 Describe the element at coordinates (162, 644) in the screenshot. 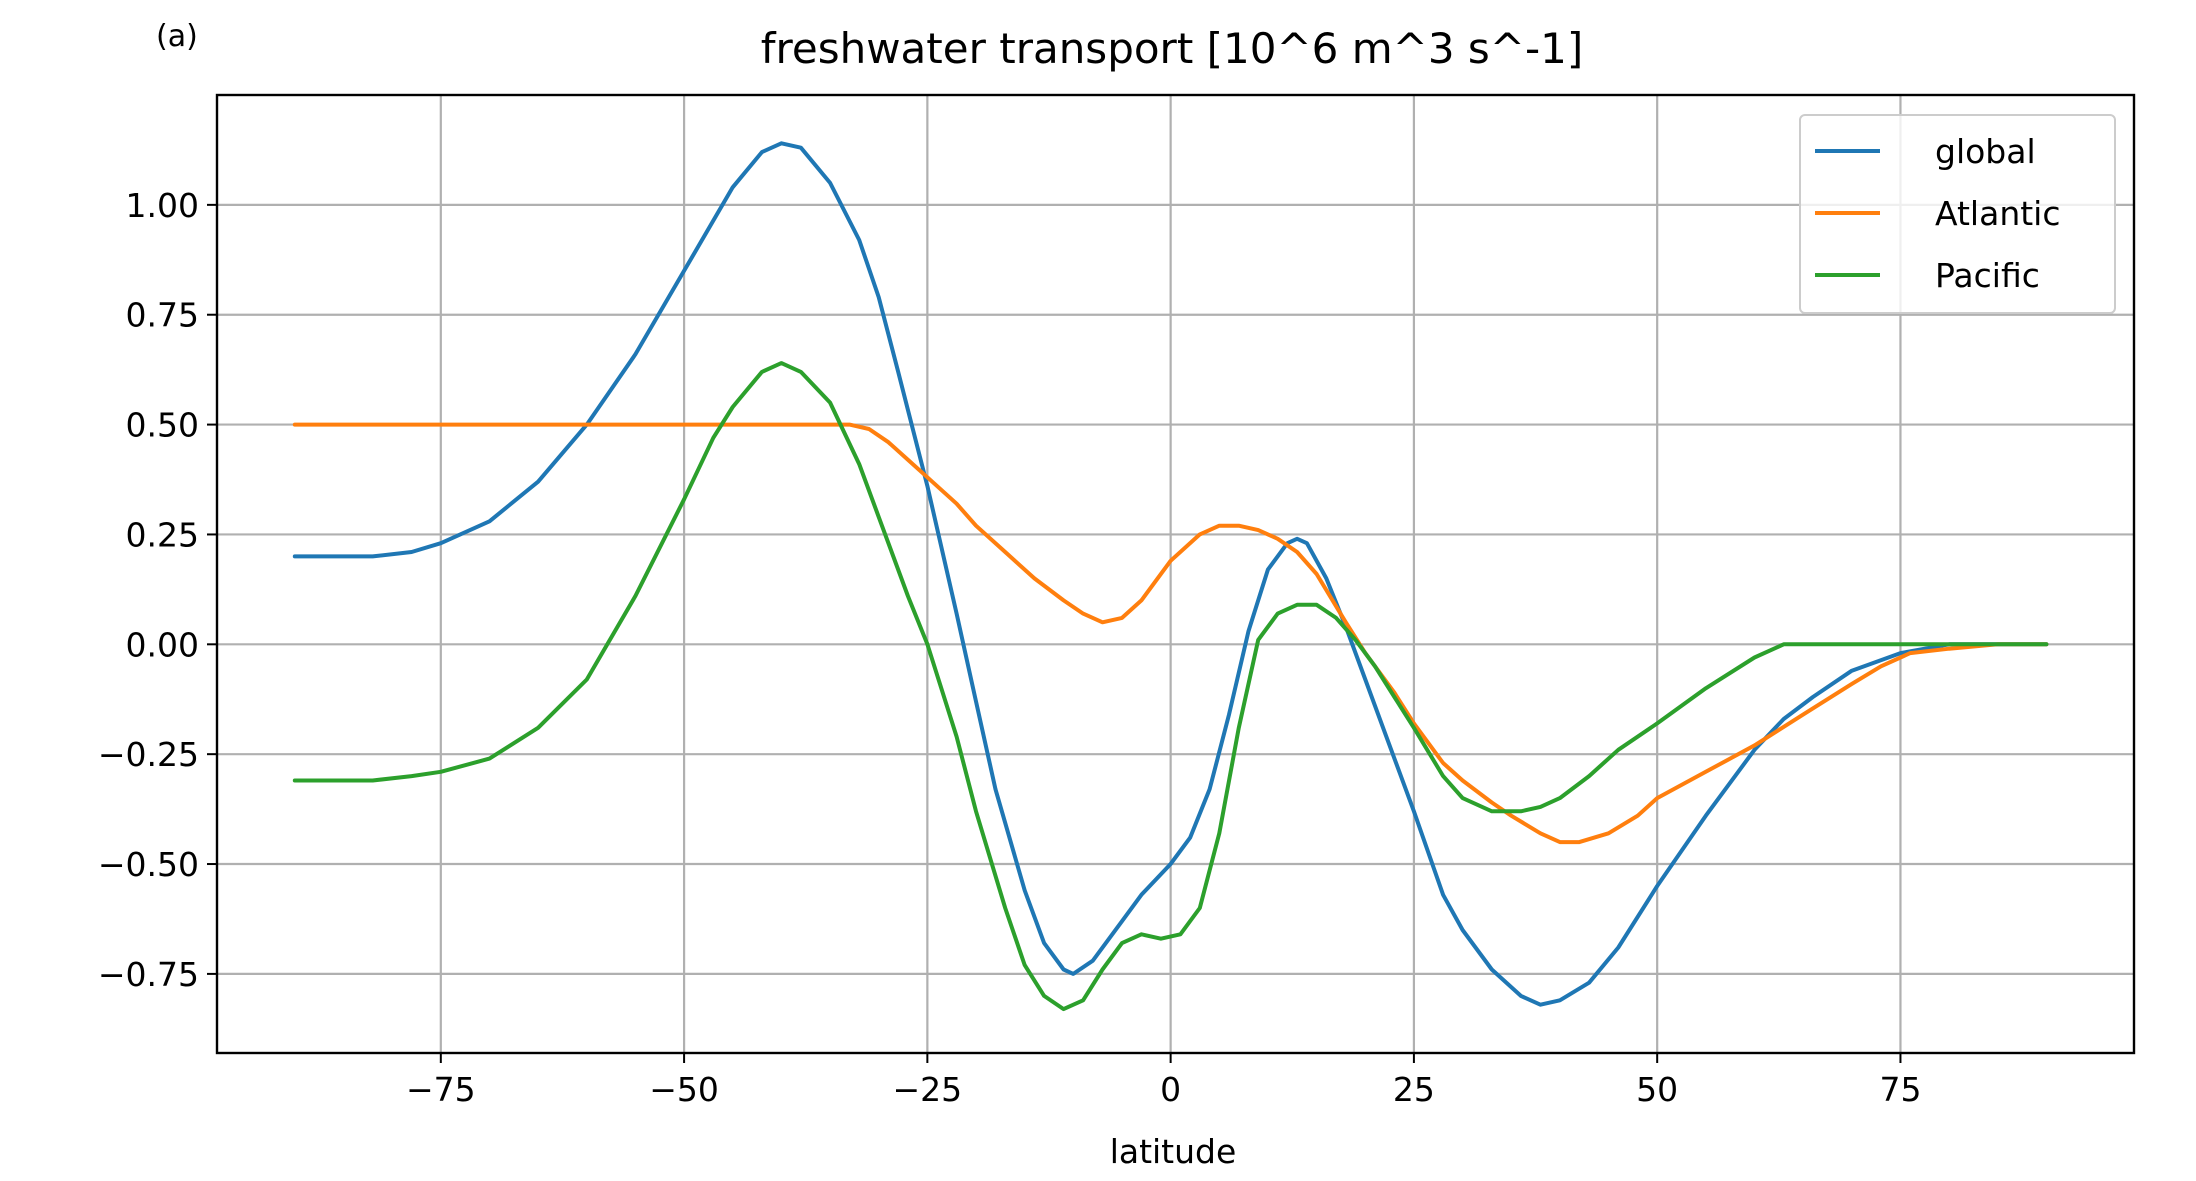

I see `y-tick-label: 0.00` at that location.